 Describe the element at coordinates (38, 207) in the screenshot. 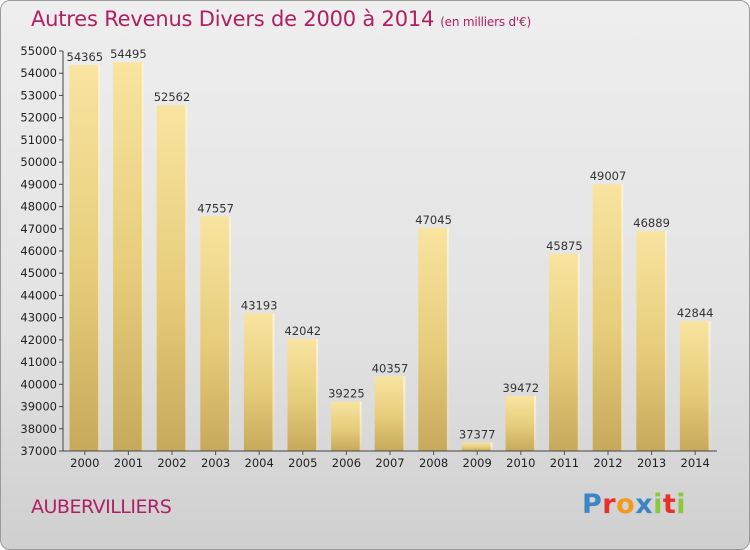

I see `y-tick-label: 48000` at that location.